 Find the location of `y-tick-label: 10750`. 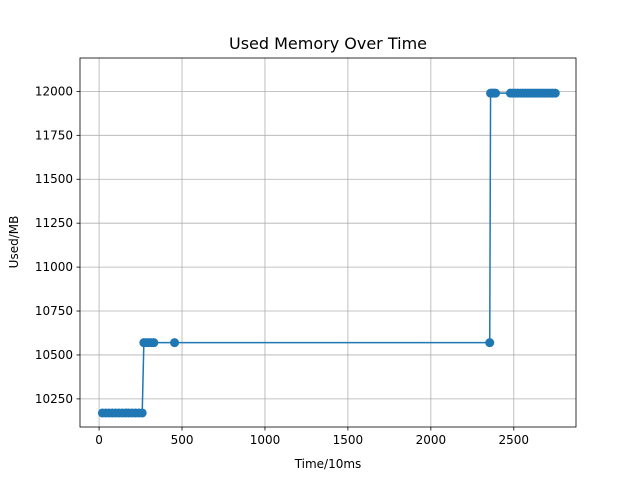

y-tick-label: 10750 is located at coordinates (54, 311).